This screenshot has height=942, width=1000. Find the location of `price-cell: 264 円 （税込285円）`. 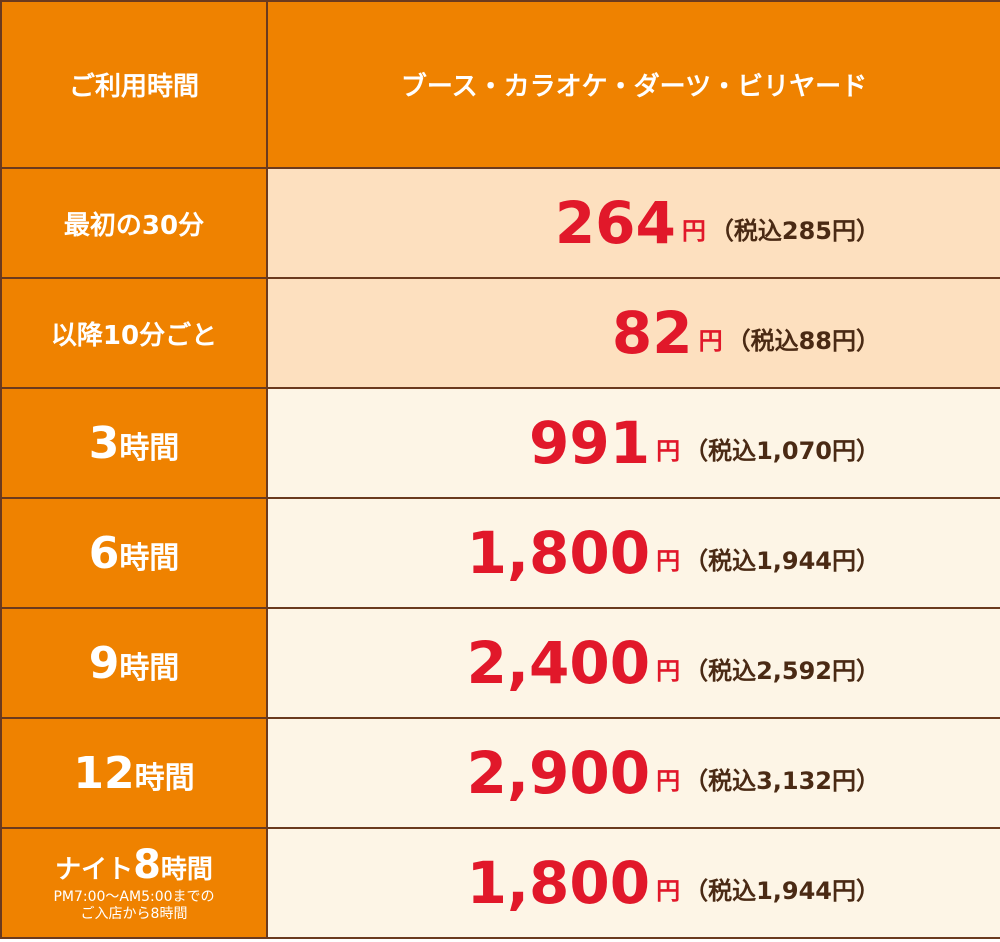

price-cell: 264 円 （税込285円） is located at coordinates (633, 223).